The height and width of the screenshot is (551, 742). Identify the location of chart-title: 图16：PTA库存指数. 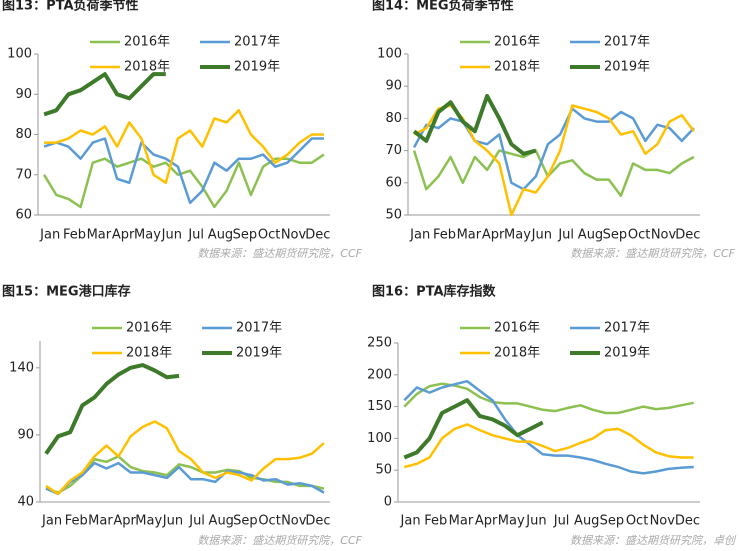
(434, 292).